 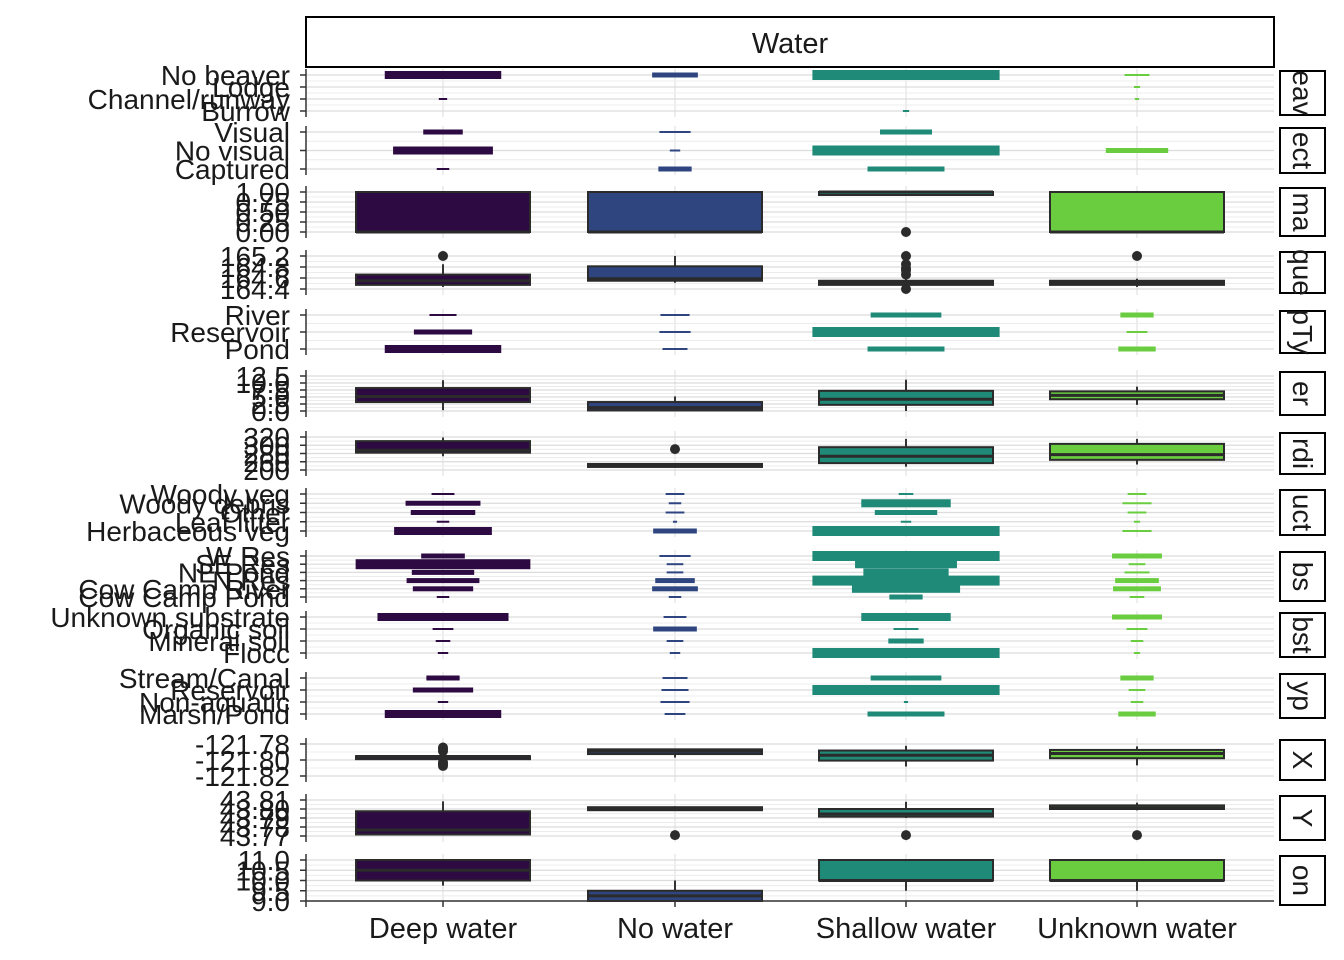 I want to click on y-tick-label: Stream/Canal, so click(x=204, y=678).